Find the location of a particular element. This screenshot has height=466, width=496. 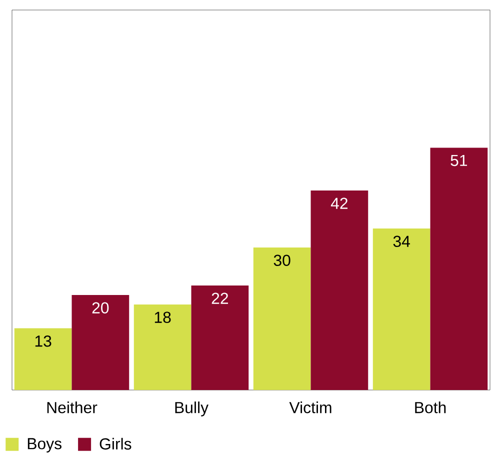

data-label: 30 is located at coordinates (282, 260).